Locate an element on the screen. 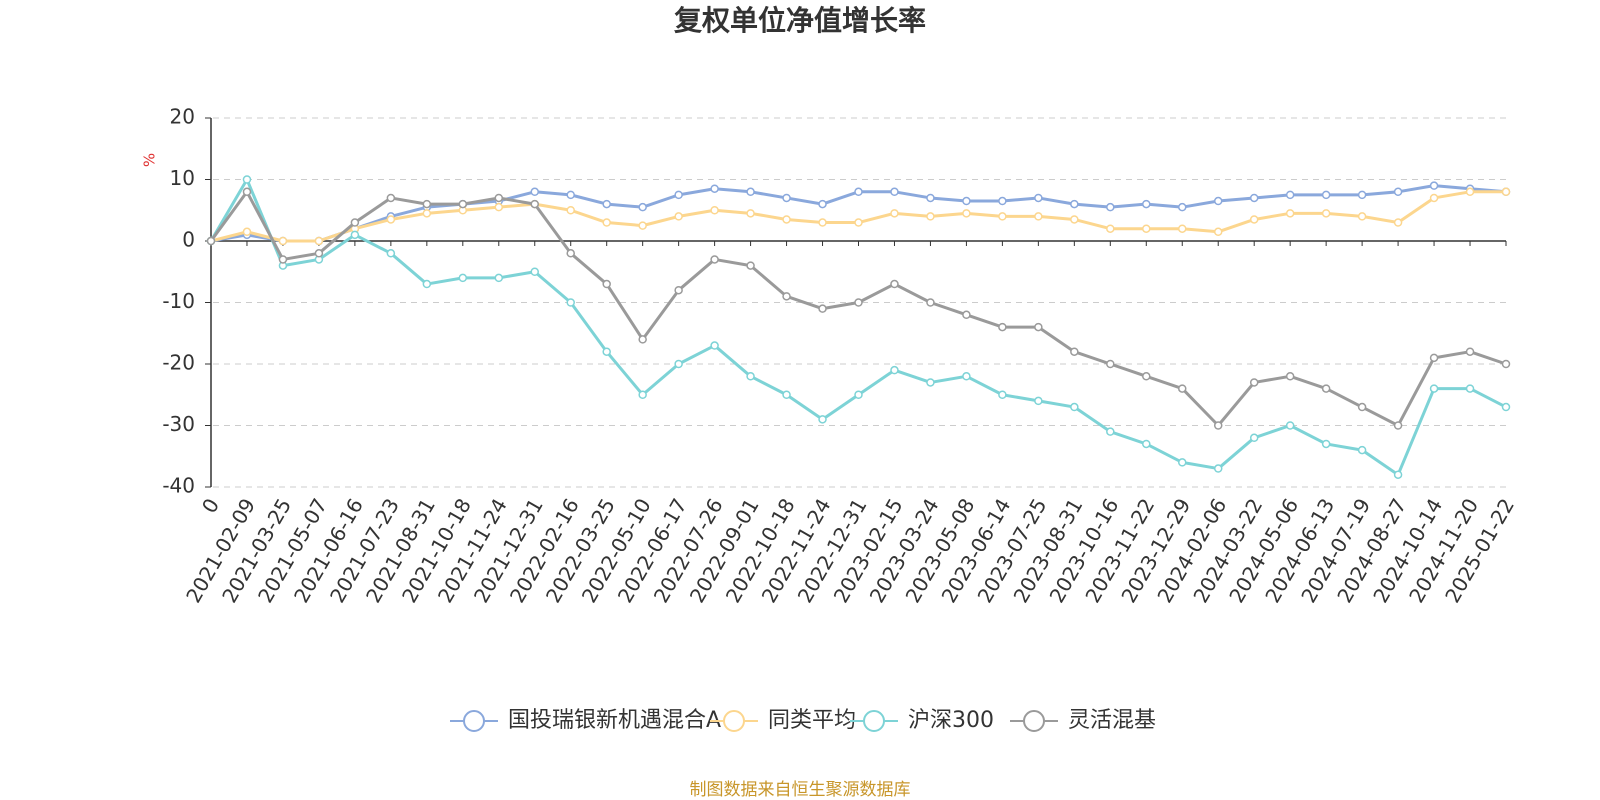 The width and height of the screenshot is (1600, 800). legend-label: 灵活混基 is located at coordinates (1112, 720).